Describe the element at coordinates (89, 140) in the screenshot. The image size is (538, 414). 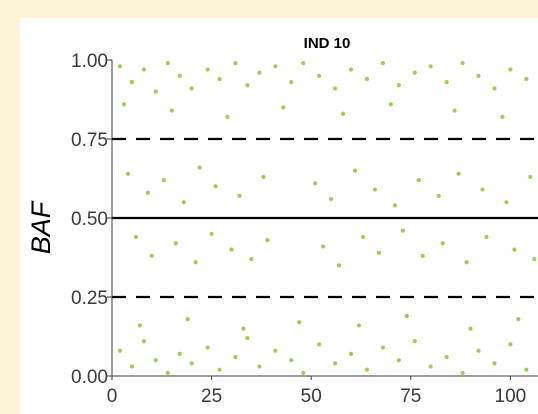
I see `y-tick-label-3: 0.75` at that location.